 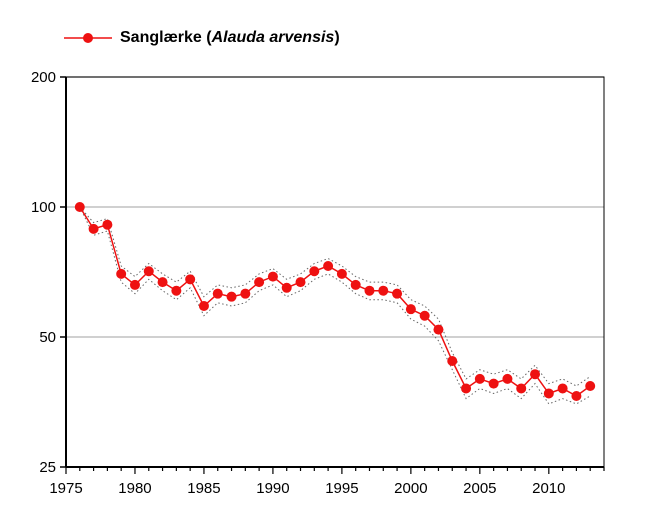 I want to click on data-point-2005, so click(x=479, y=378).